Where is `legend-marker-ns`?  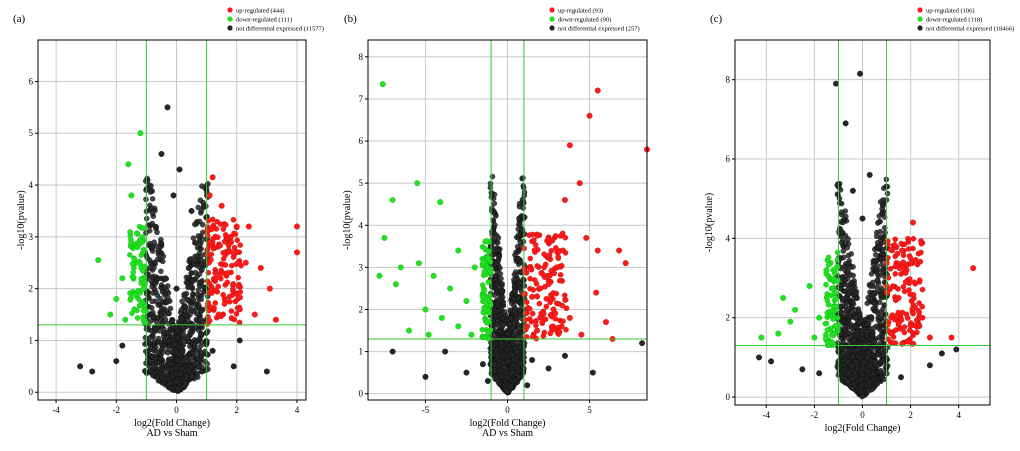 legend-marker-ns is located at coordinates (920, 28).